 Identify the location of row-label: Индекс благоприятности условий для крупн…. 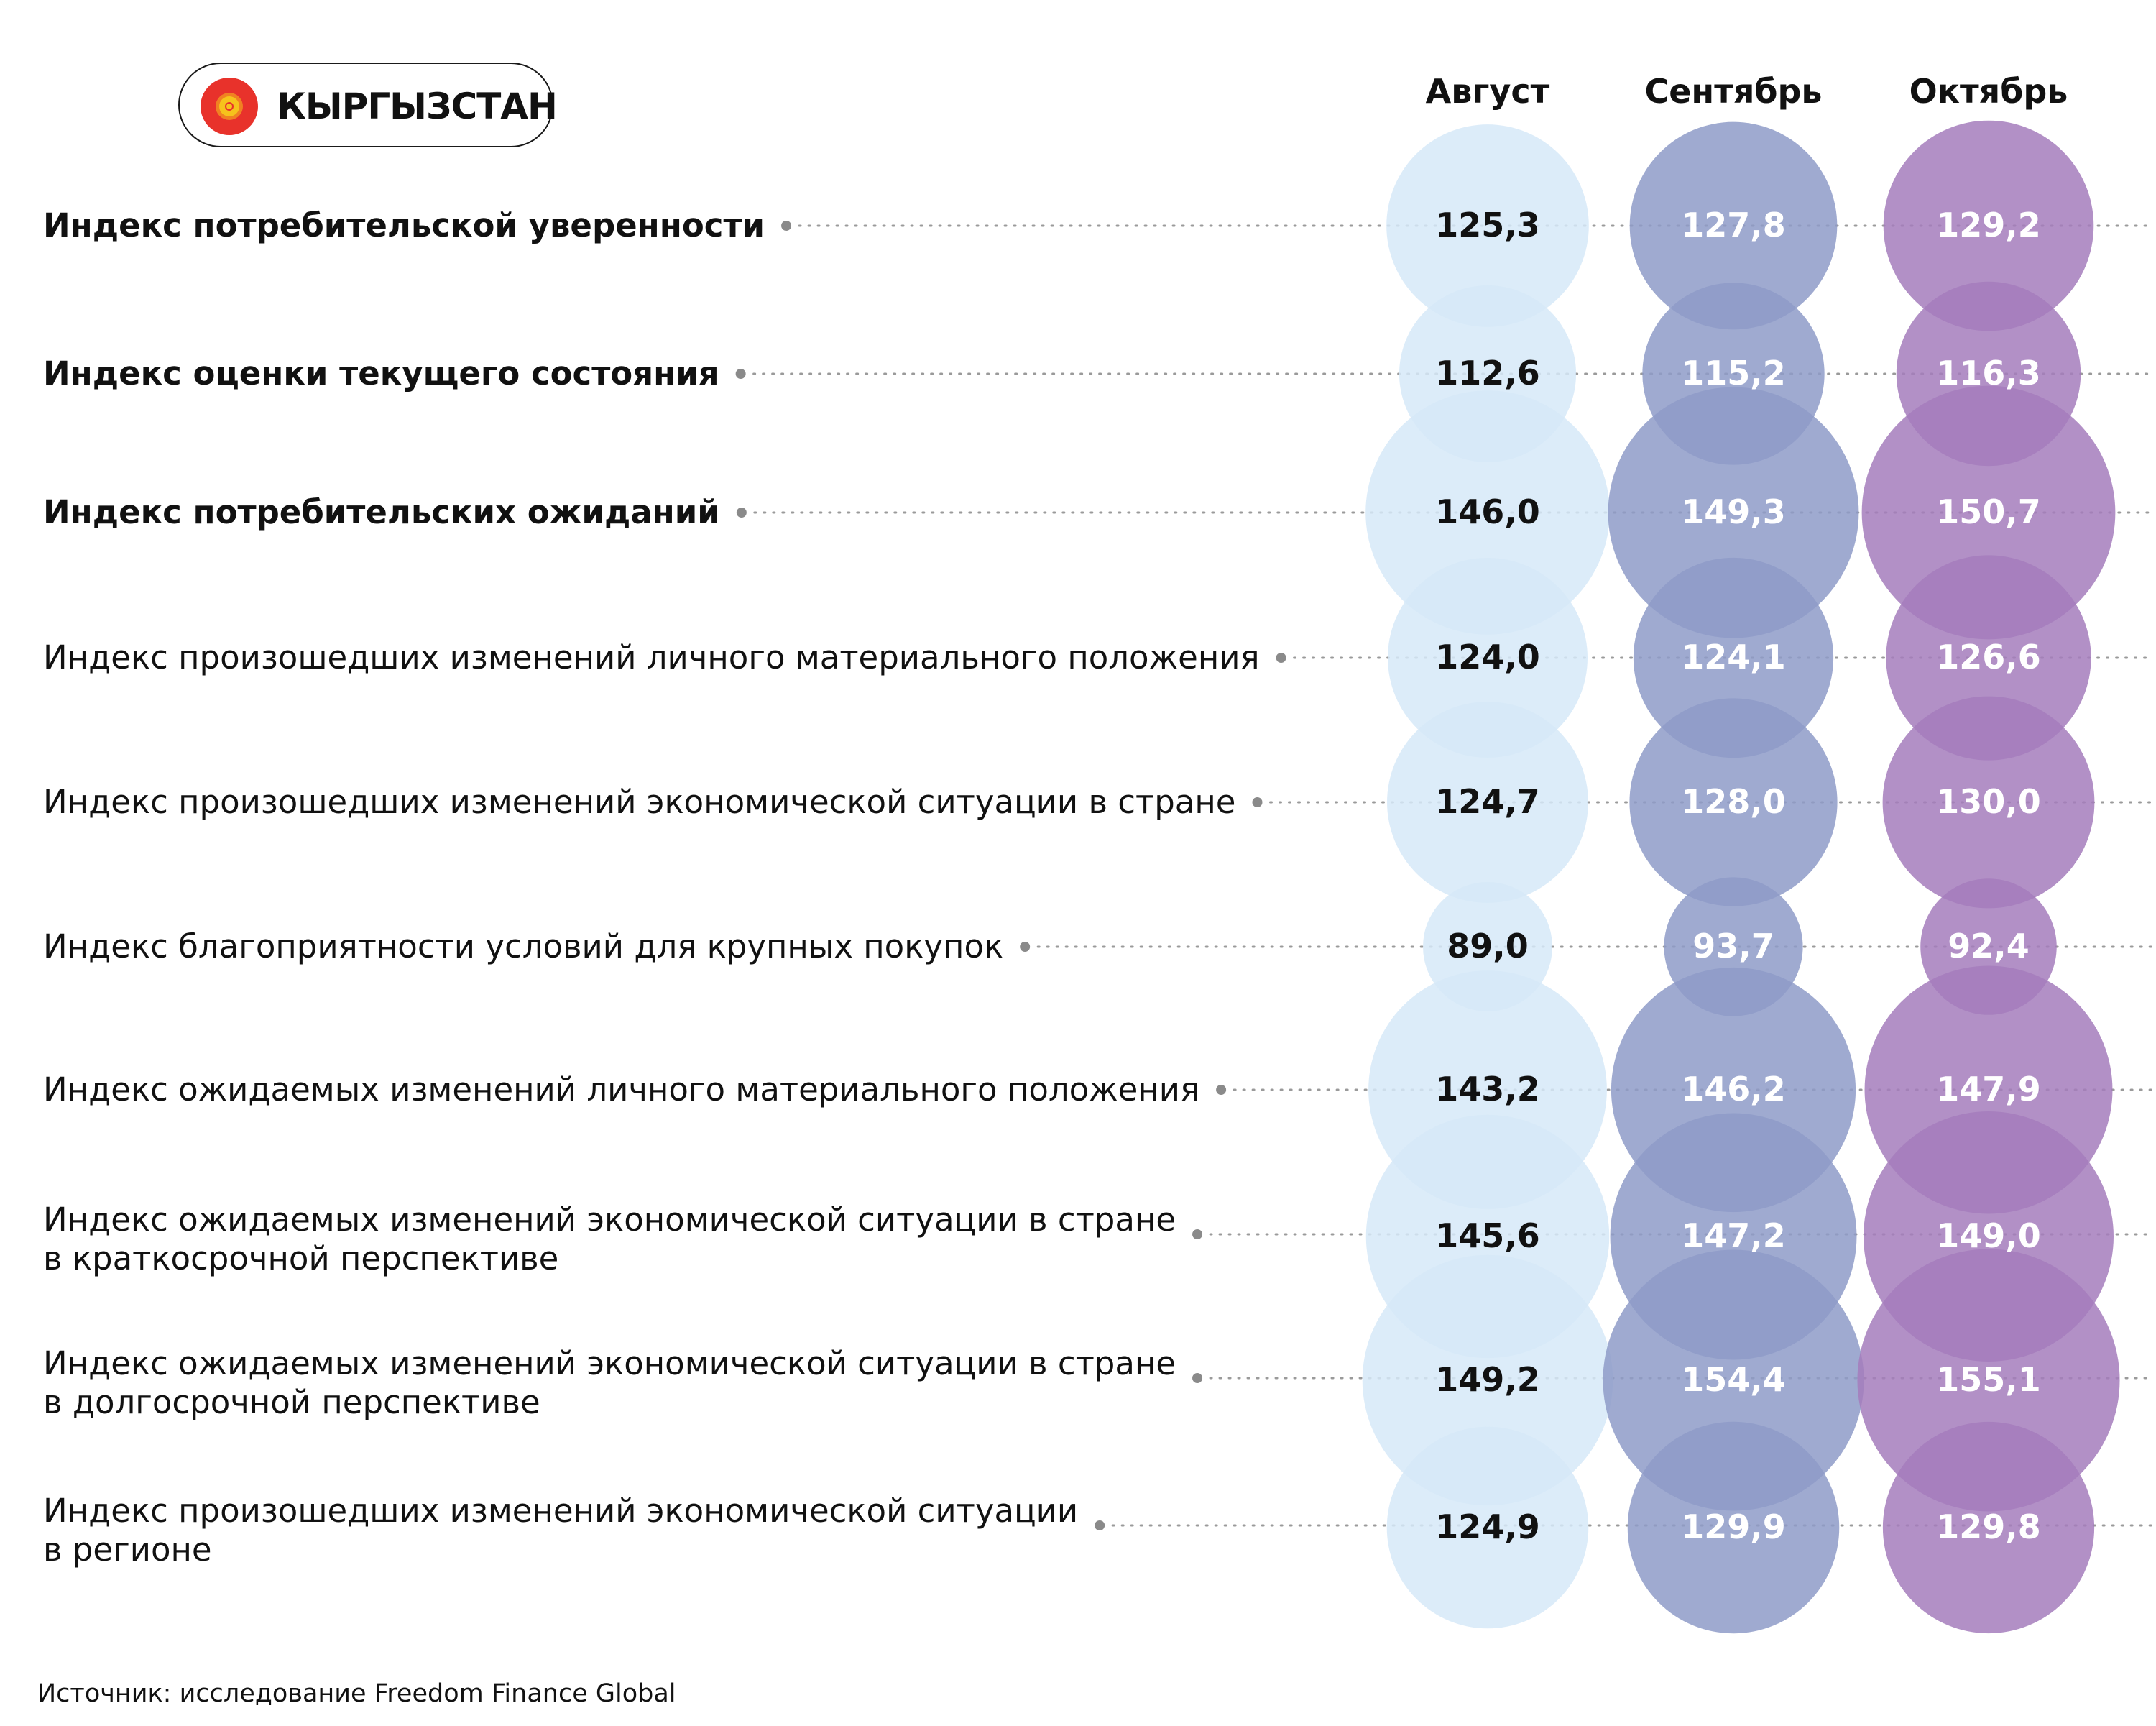
(523, 946).